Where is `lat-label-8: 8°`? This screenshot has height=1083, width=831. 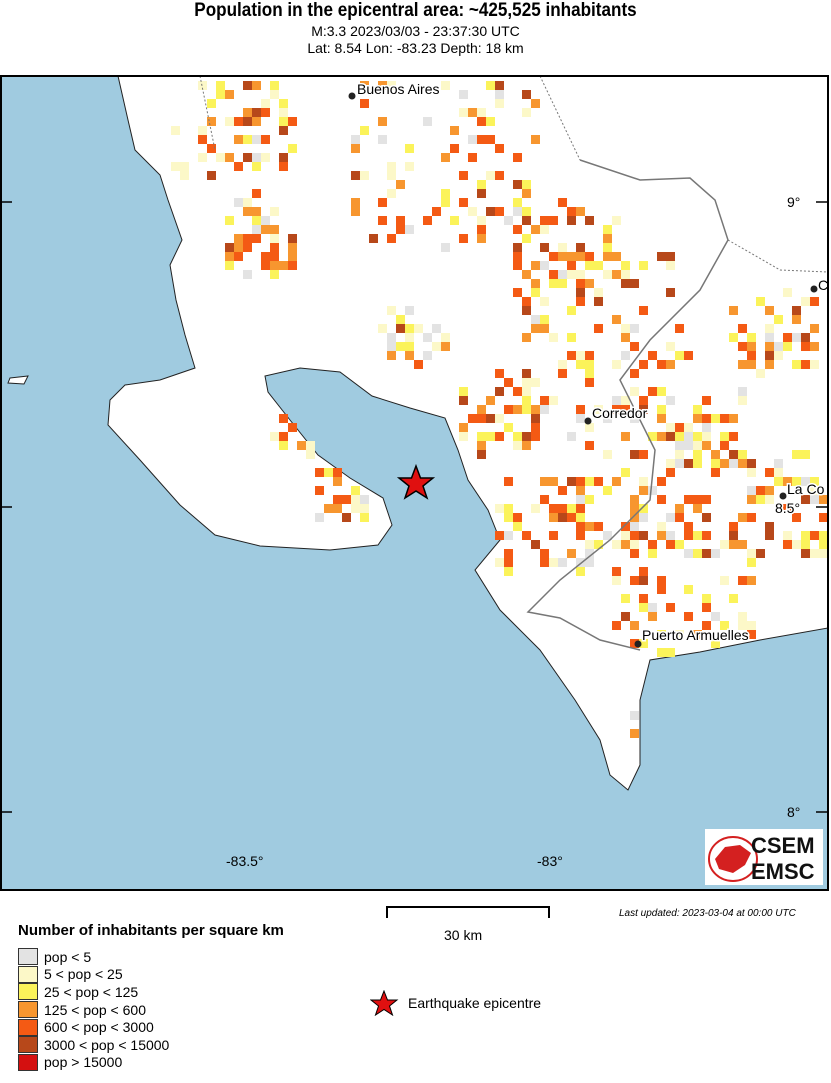 lat-label-8: 8° is located at coordinates (793, 812).